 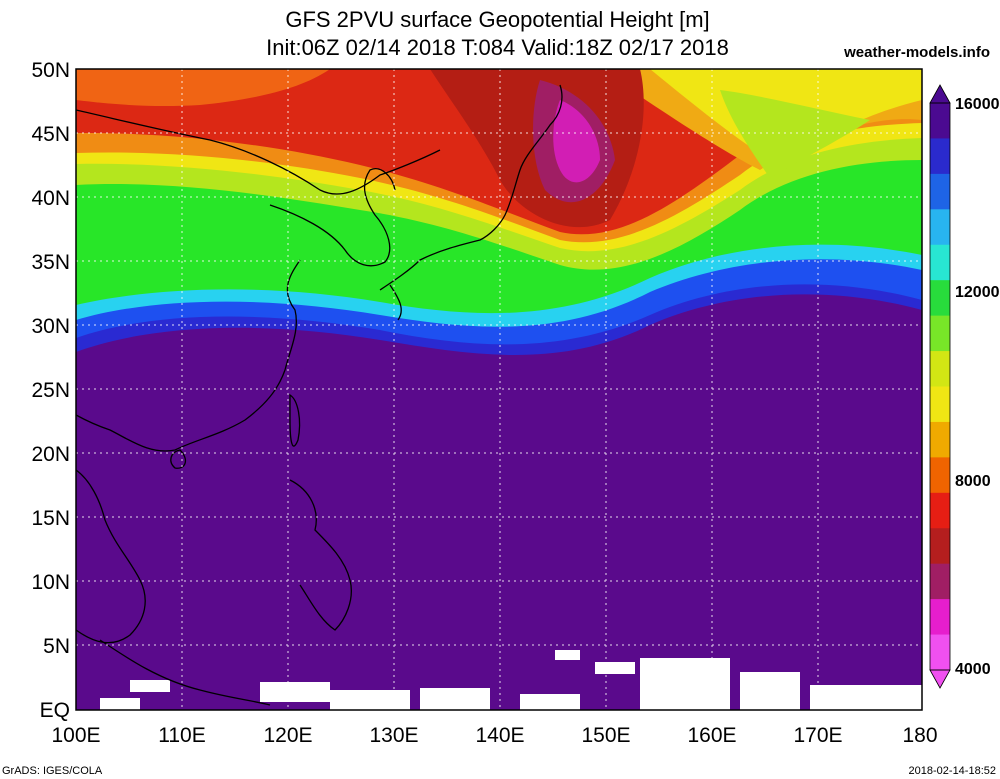 What do you see at coordinates (497, 19) in the screenshot?
I see `map-title: GFS 2PVU surface Geopotential Height [m]` at bounding box center [497, 19].